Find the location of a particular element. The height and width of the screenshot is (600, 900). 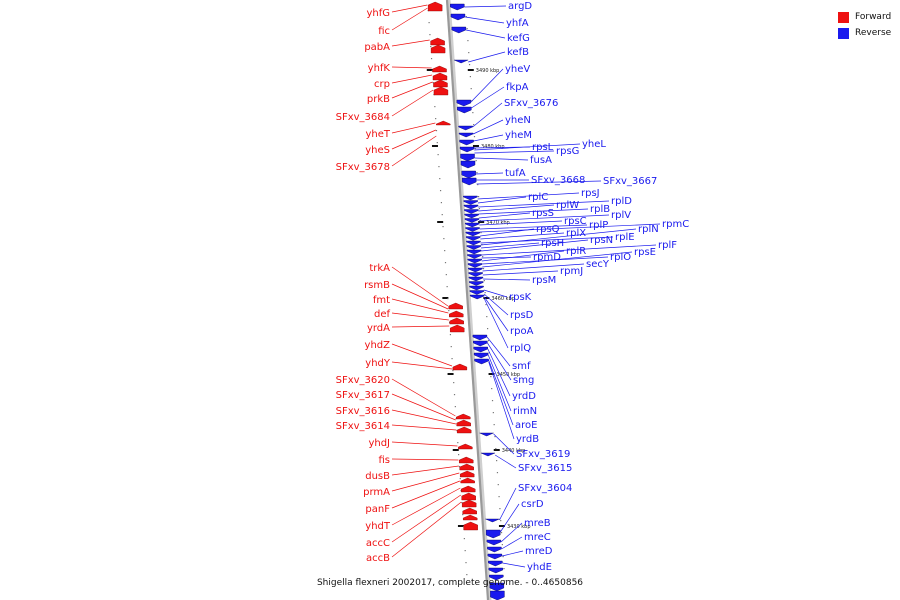

reverse-gene-label: rpmD is located at coordinates (547, 257).